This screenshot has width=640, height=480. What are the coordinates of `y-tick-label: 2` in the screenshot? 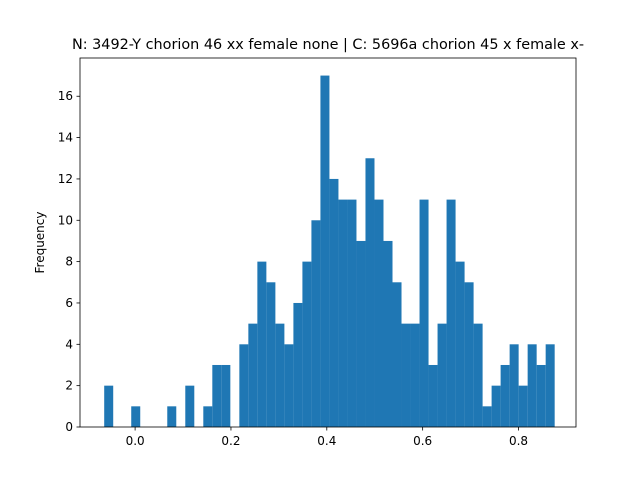 It's located at (69, 386).